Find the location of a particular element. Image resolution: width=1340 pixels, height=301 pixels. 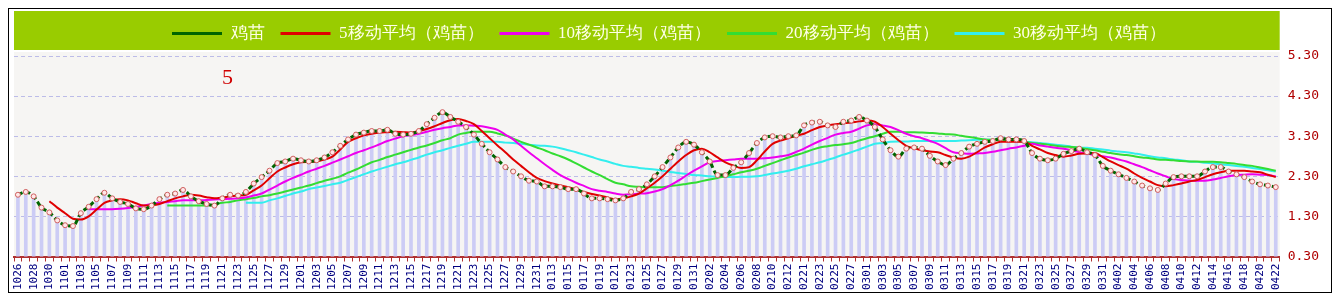

x-tick-label: 1103 is located at coordinates (80, 277).